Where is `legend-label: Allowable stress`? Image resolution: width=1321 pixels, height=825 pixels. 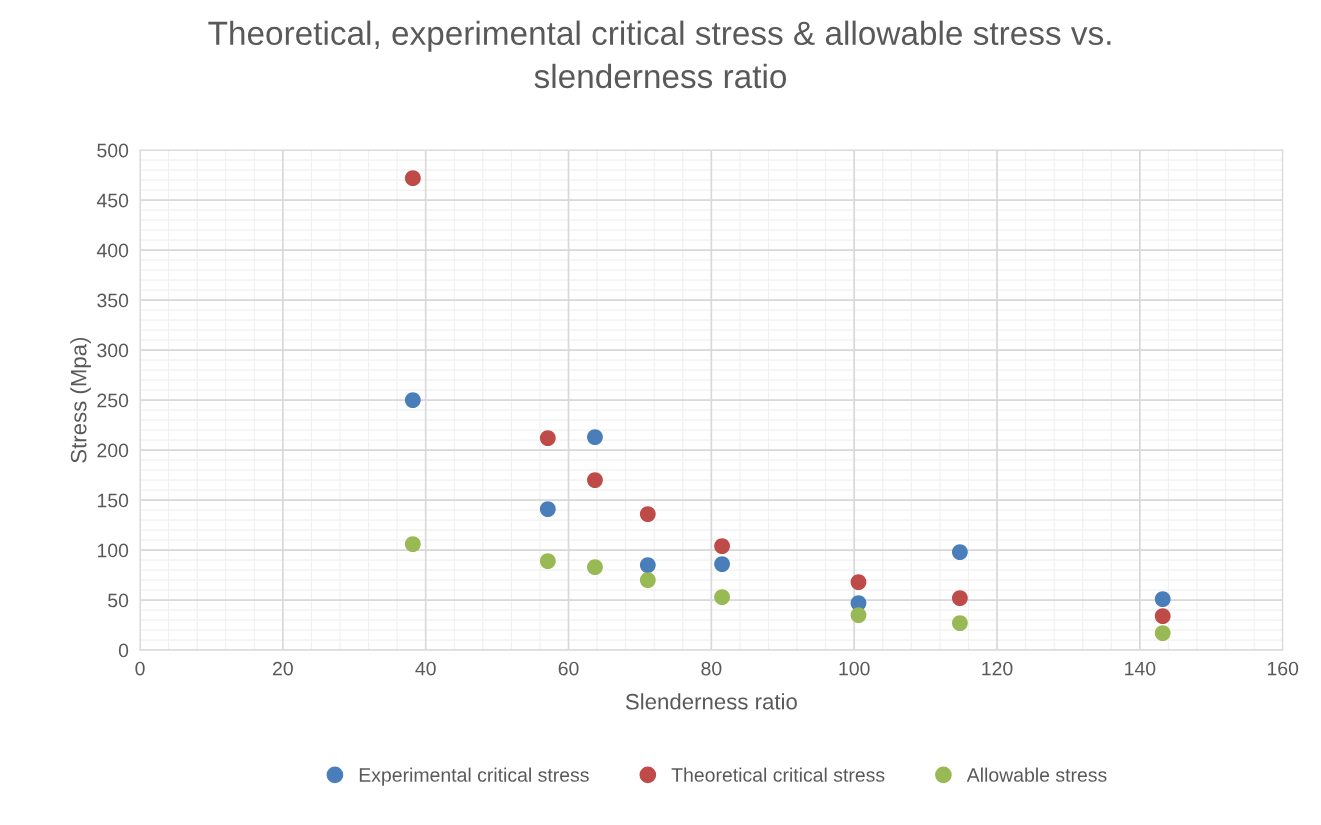 legend-label: Allowable stress is located at coordinates (1036, 774).